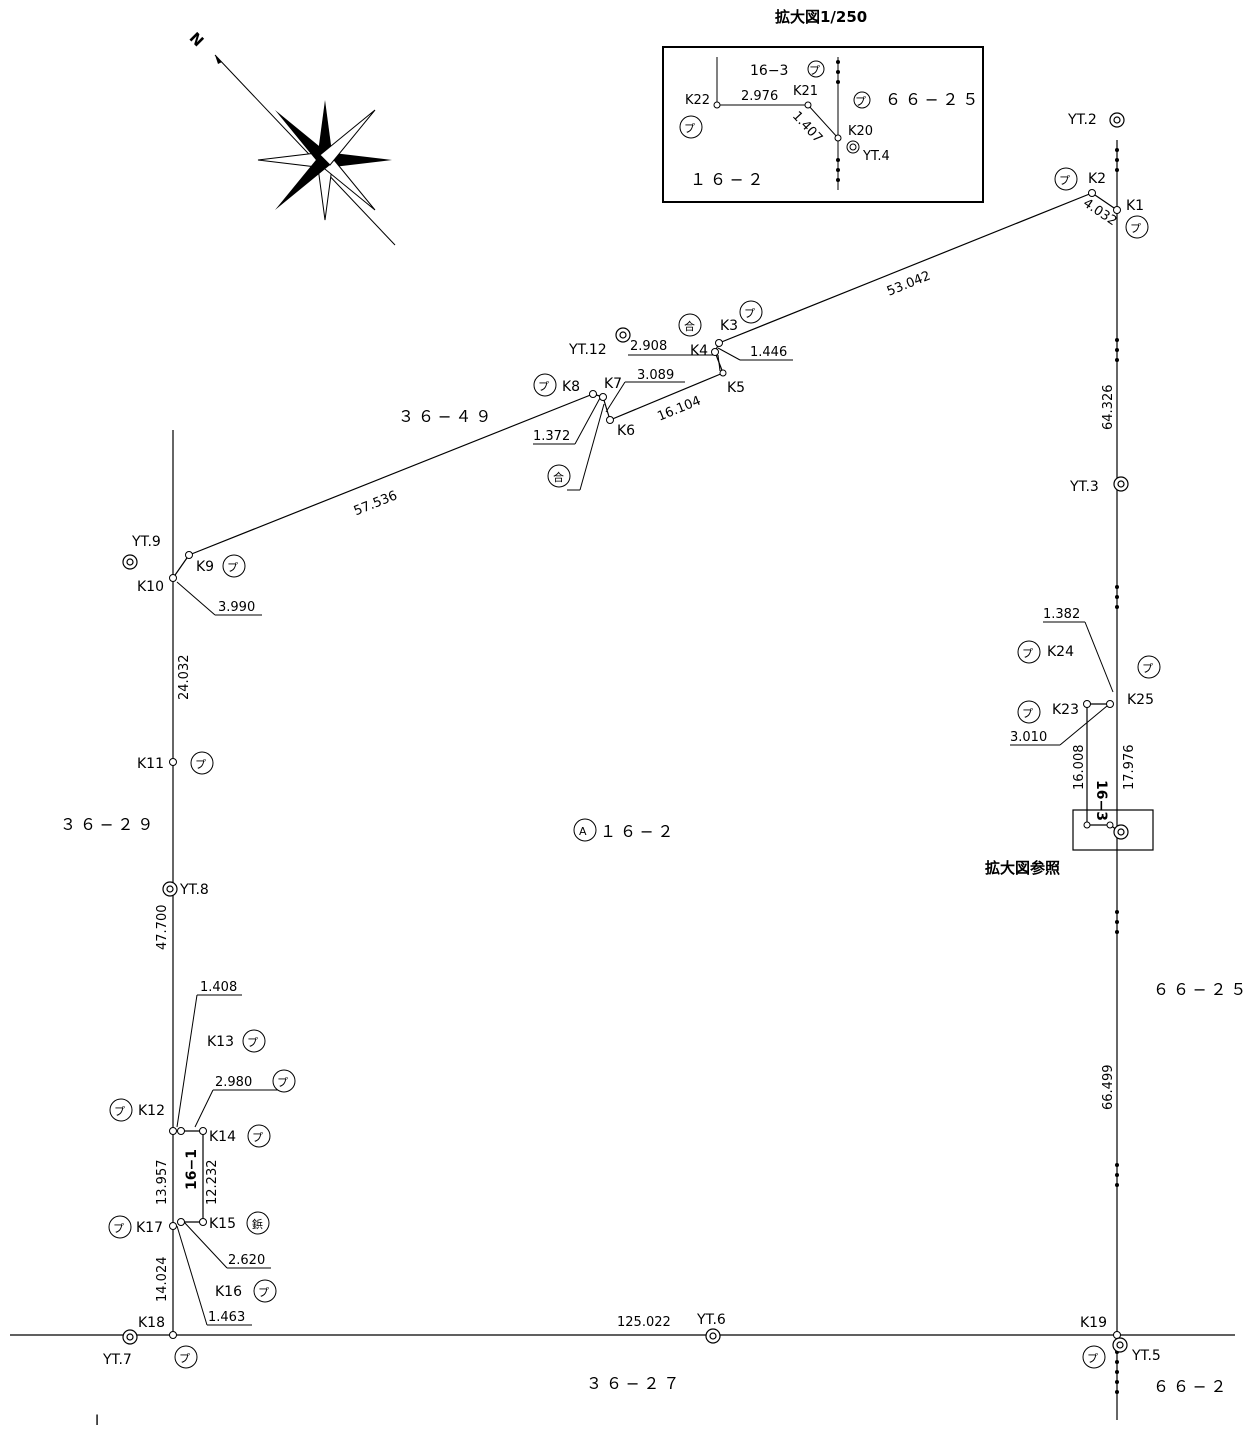 This screenshot has width=1256, height=1430. What do you see at coordinates (1146, 1356) in the screenshot?
I see `label-yt5: YT.5` at bounding box center [1146, 1356].